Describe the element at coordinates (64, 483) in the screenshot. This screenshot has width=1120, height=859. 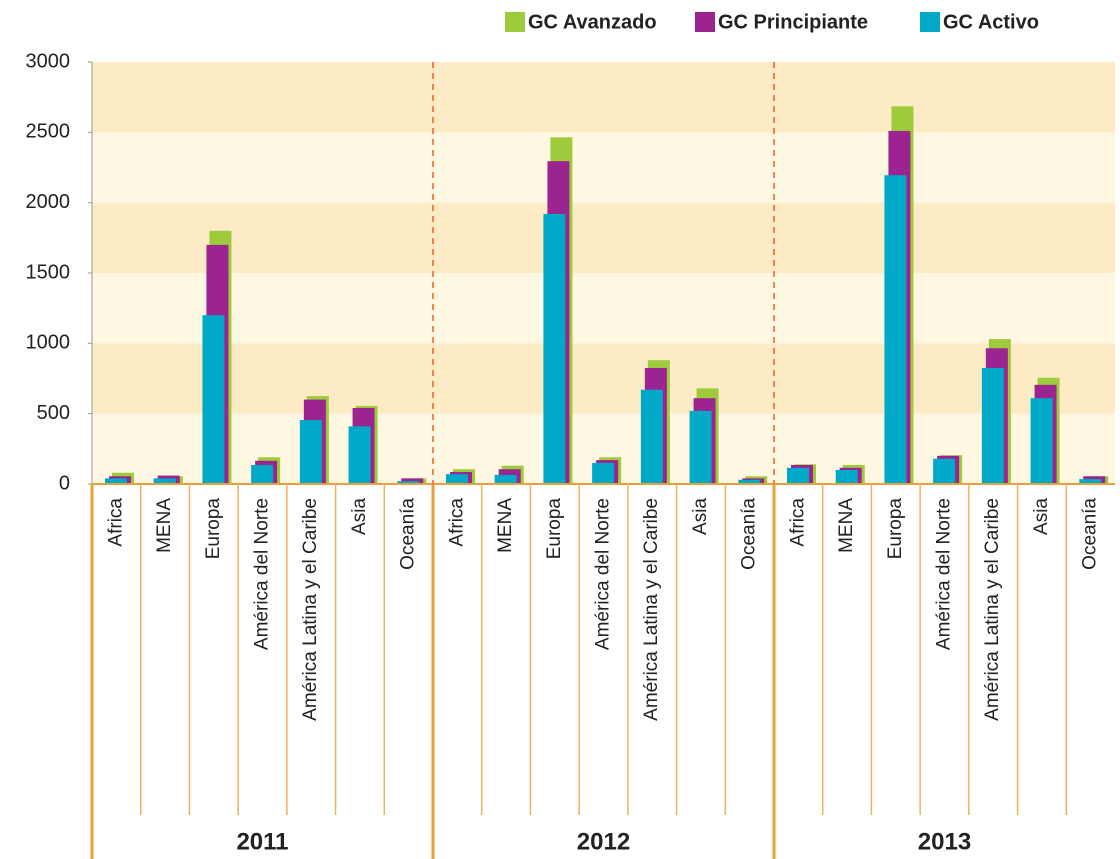
I see `y-tick-label: 0` at that location.